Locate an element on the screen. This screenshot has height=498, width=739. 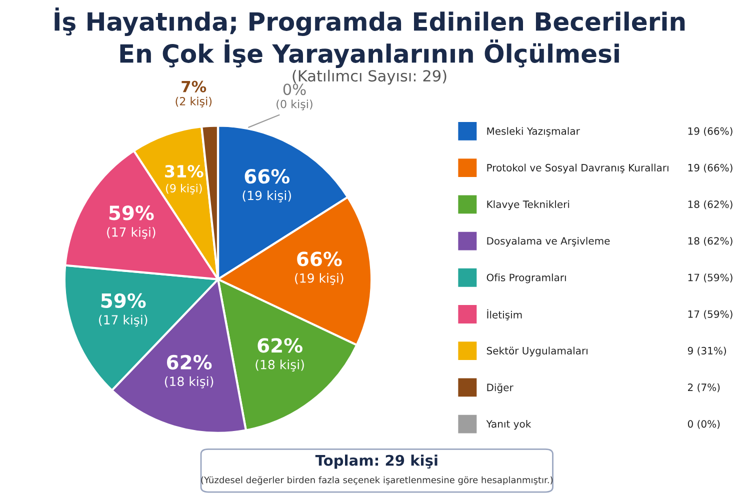
text: Toplam: 29 kişi is located at coordinates (376, 461).